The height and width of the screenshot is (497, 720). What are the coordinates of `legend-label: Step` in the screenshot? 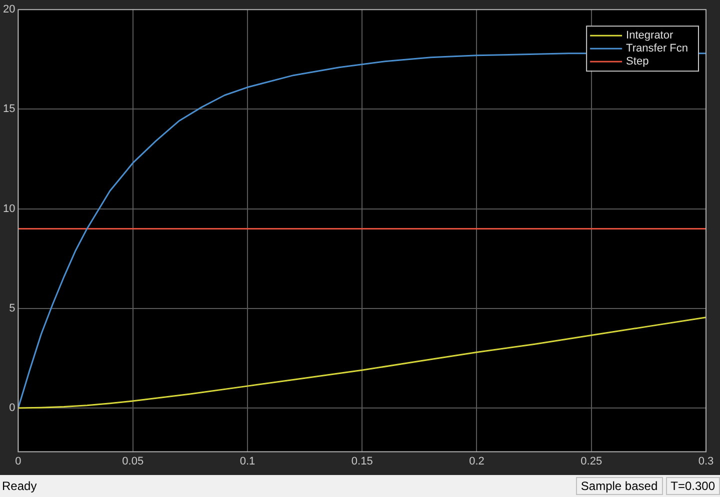 It's located at (637, 62).